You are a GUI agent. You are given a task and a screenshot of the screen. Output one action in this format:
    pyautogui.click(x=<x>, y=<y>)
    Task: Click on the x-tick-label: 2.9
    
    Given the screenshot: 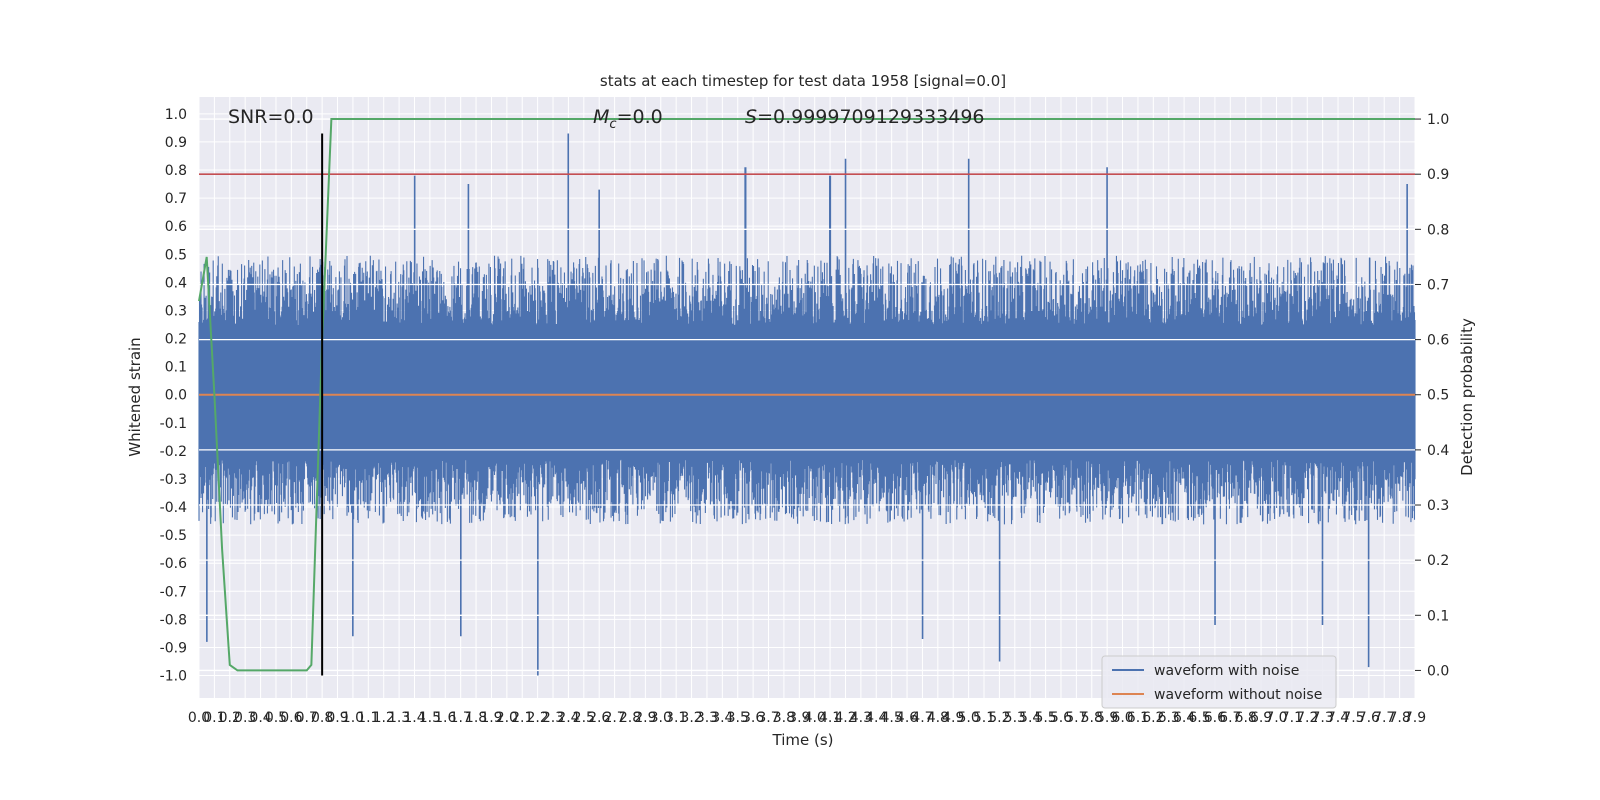 What is the action you would take?
    pyautogui.click(x=645, y=718)
    